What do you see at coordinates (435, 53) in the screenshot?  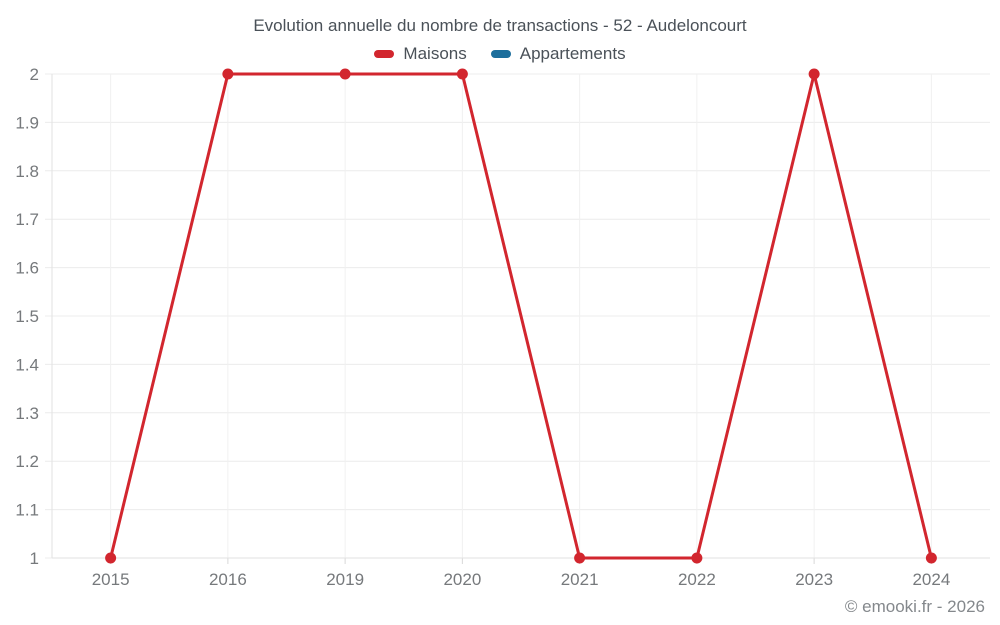 I see `legend-label-maisons: Maisons` at bounding box center [435, 53].